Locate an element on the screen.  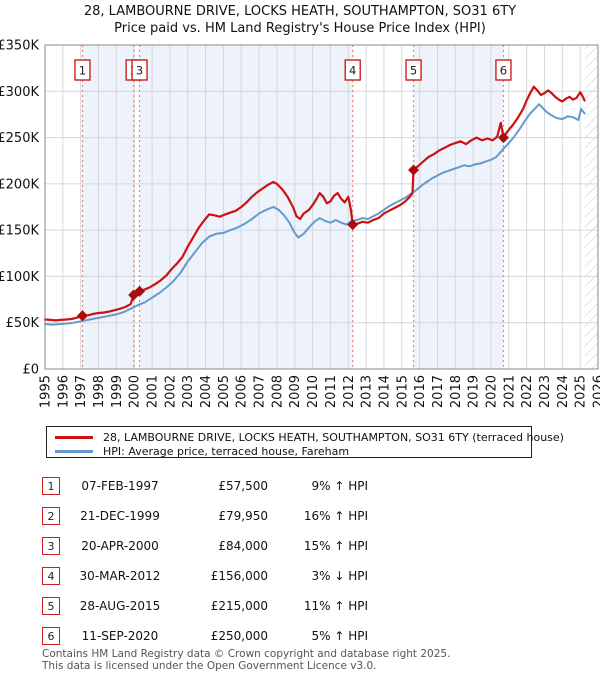
svg-text: 2021 is located at coordinates (509, 391).